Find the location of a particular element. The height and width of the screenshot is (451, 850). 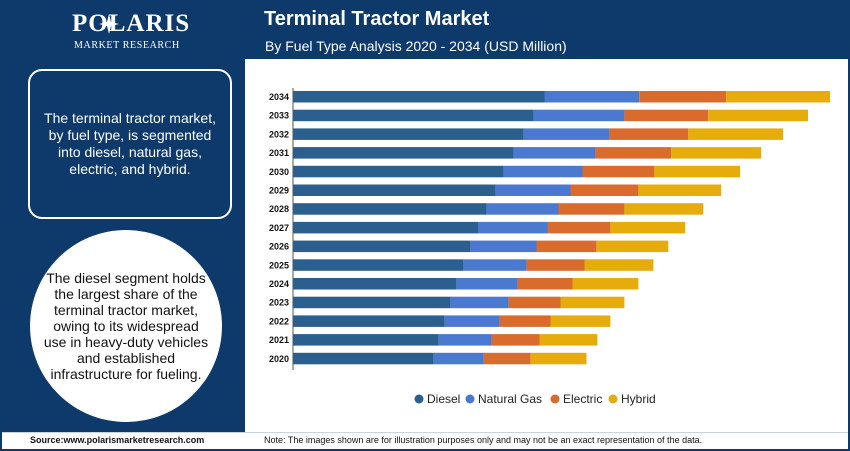

bar-2021-natural-gas is located at coordinates (465, 340).